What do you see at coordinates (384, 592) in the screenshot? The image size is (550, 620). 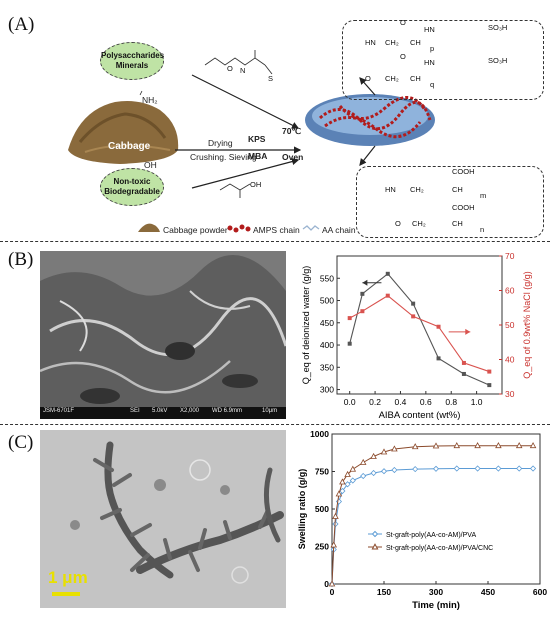 I see `x-tick-label: 150` at bounding box center [384, 592].